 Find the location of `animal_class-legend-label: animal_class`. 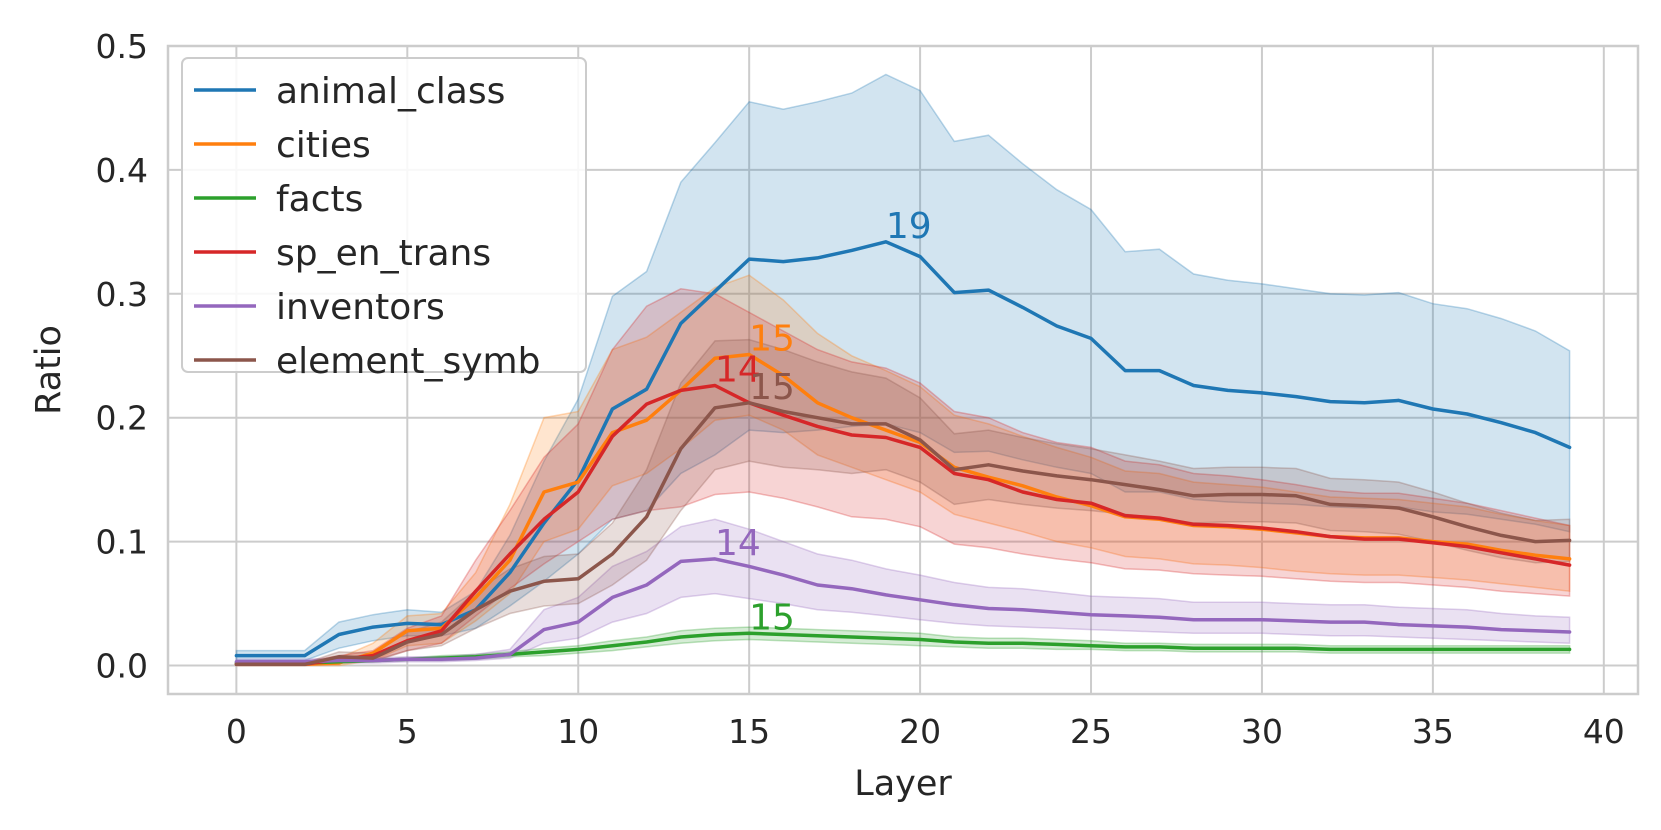

animal_class-legend-label: animal_class is located at coordinates (390, 91).